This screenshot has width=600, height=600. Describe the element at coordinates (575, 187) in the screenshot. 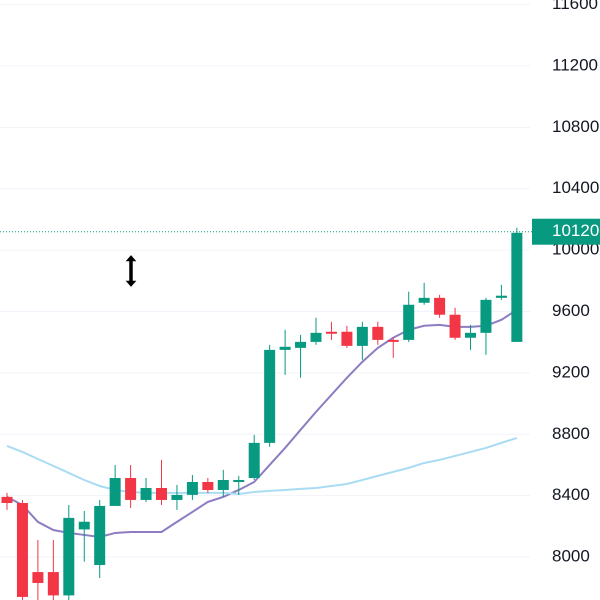

I see `y-tick-label: 10400` at that location.